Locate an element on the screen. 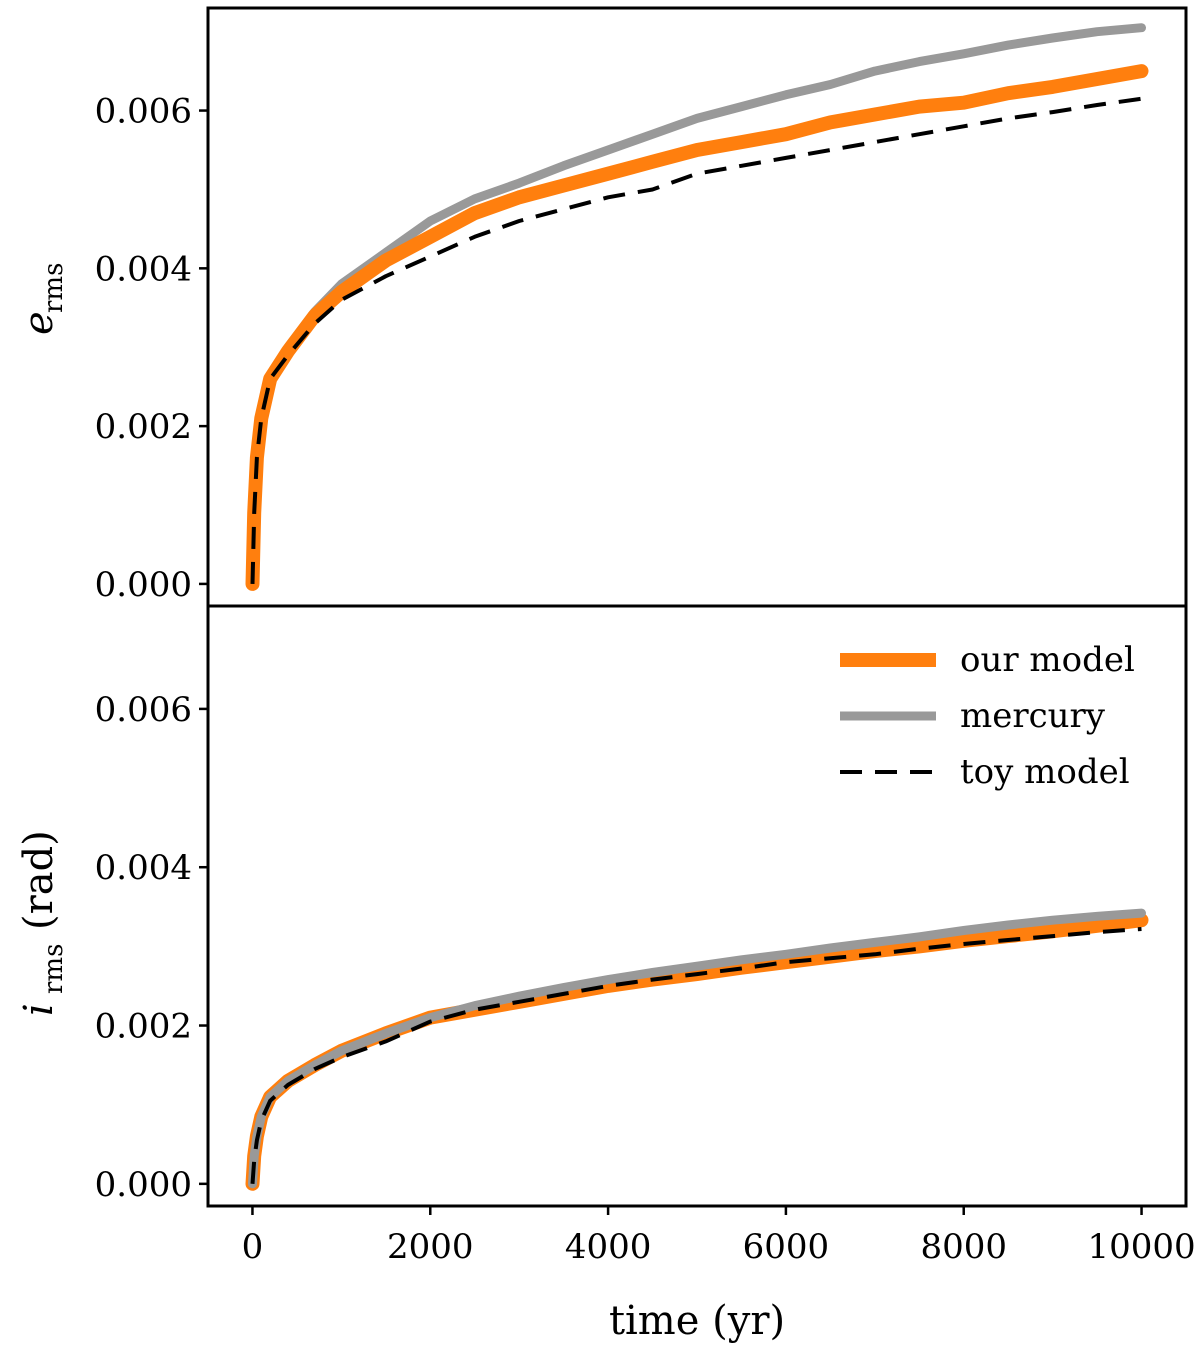 The width and height of the screenshot is (1200, 1356). legend: our model mercury toy model is located at coordinates (987, 716).